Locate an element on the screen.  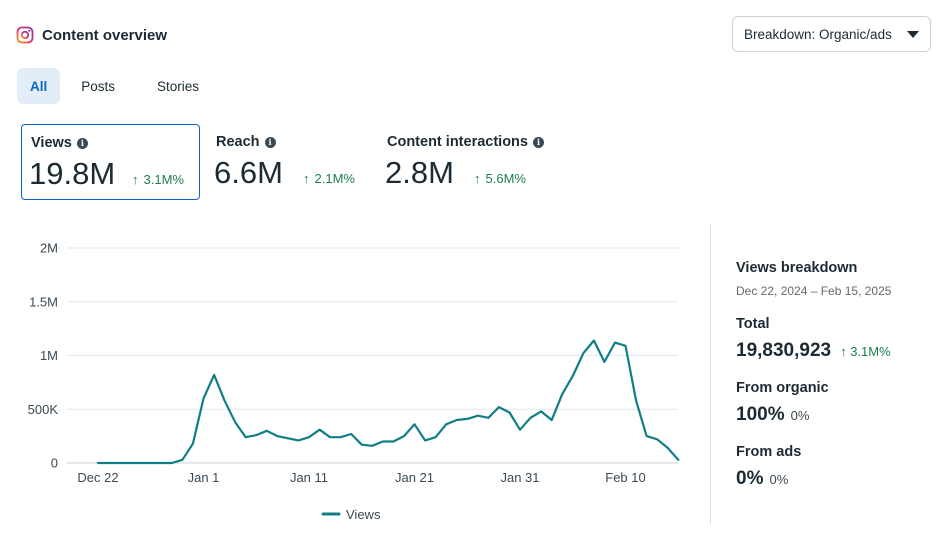
metric-delta: ↑ 3.1M% is located at coordinates (158, 179).